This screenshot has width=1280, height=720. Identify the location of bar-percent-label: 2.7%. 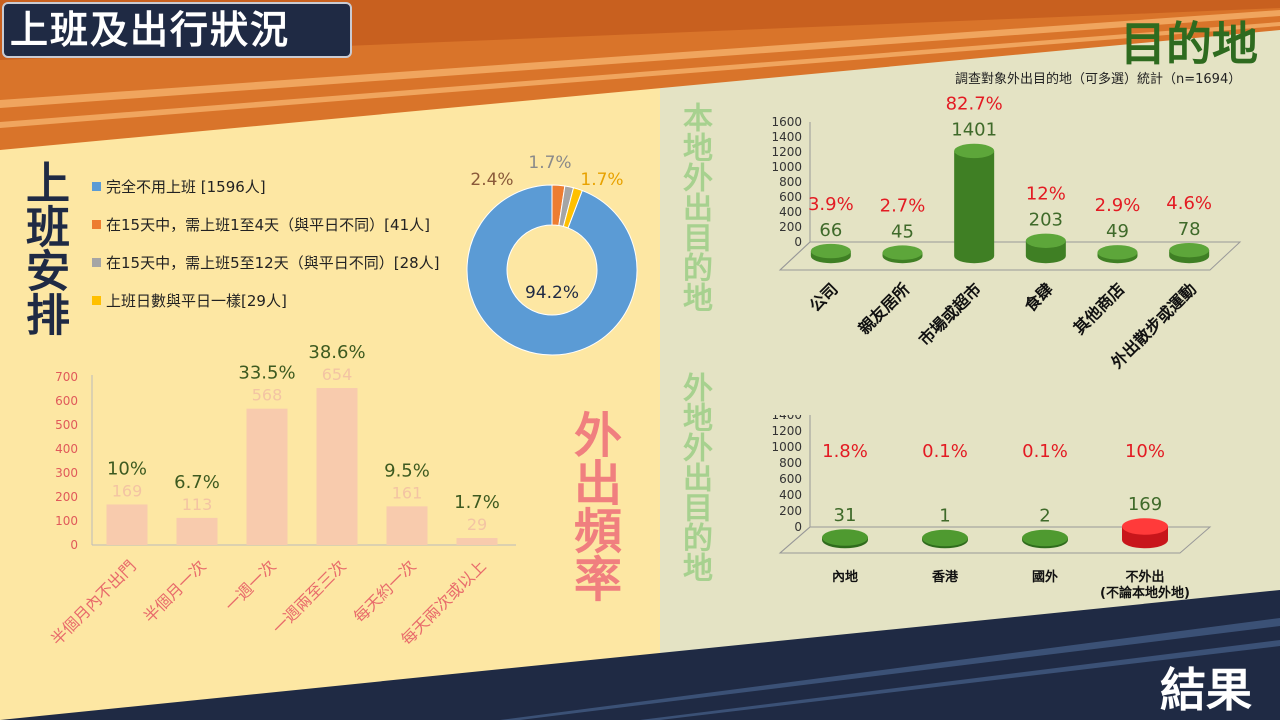
(903, 205).